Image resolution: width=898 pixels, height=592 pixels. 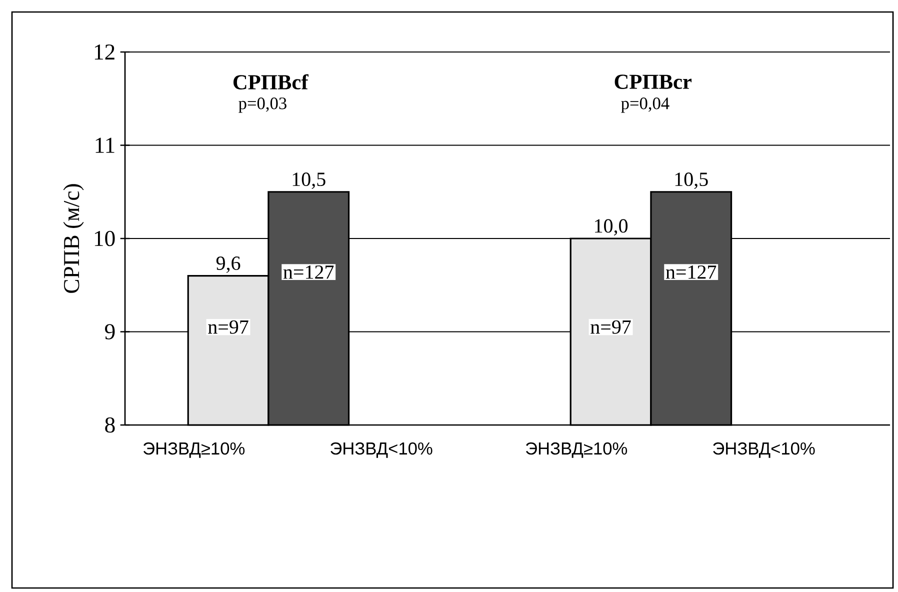 I want to click on annotation: СРПВcr, so click(x=653, y=81).